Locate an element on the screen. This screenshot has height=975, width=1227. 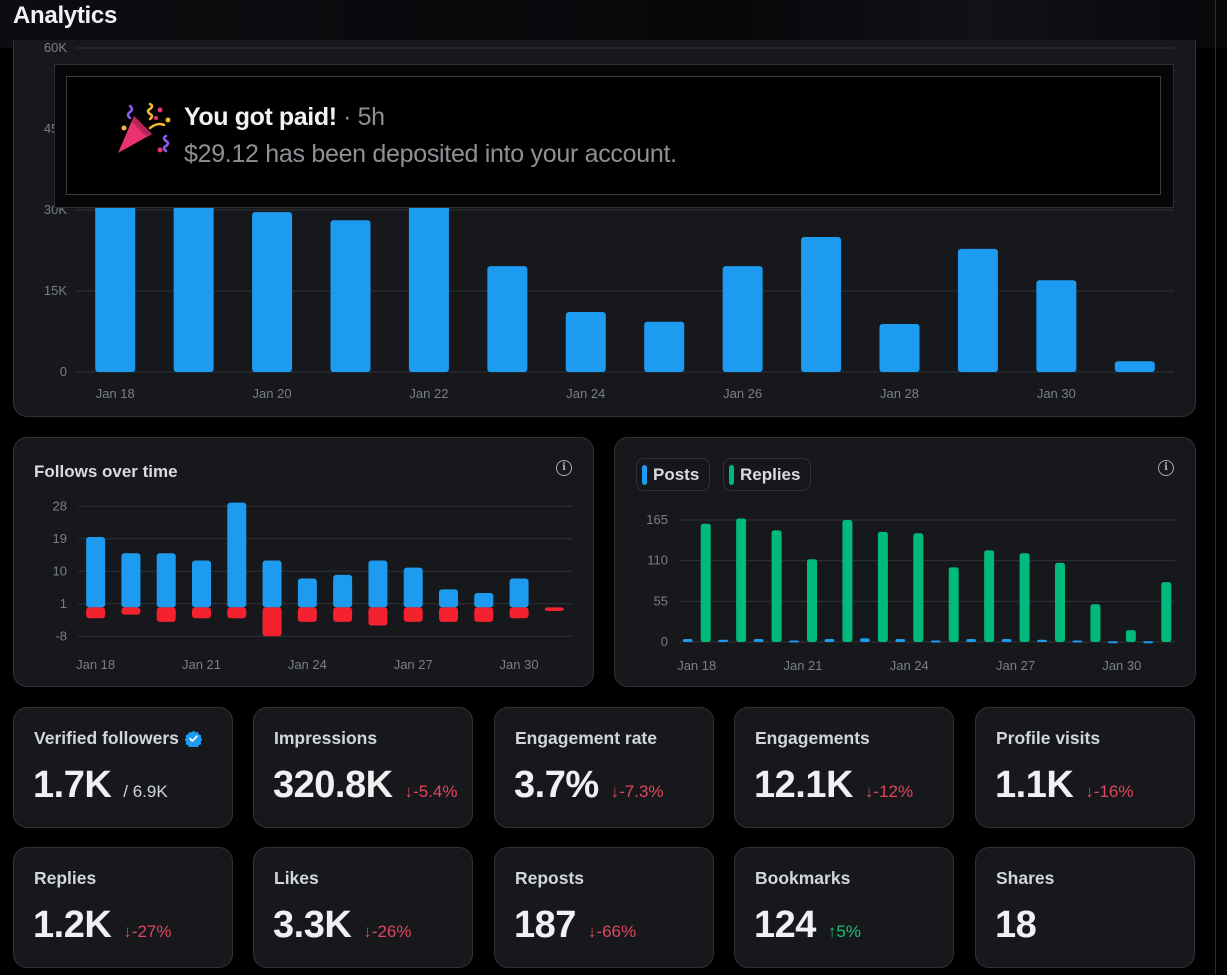
stat-label-text: Engagement rate is located at coordinates (586, 738).